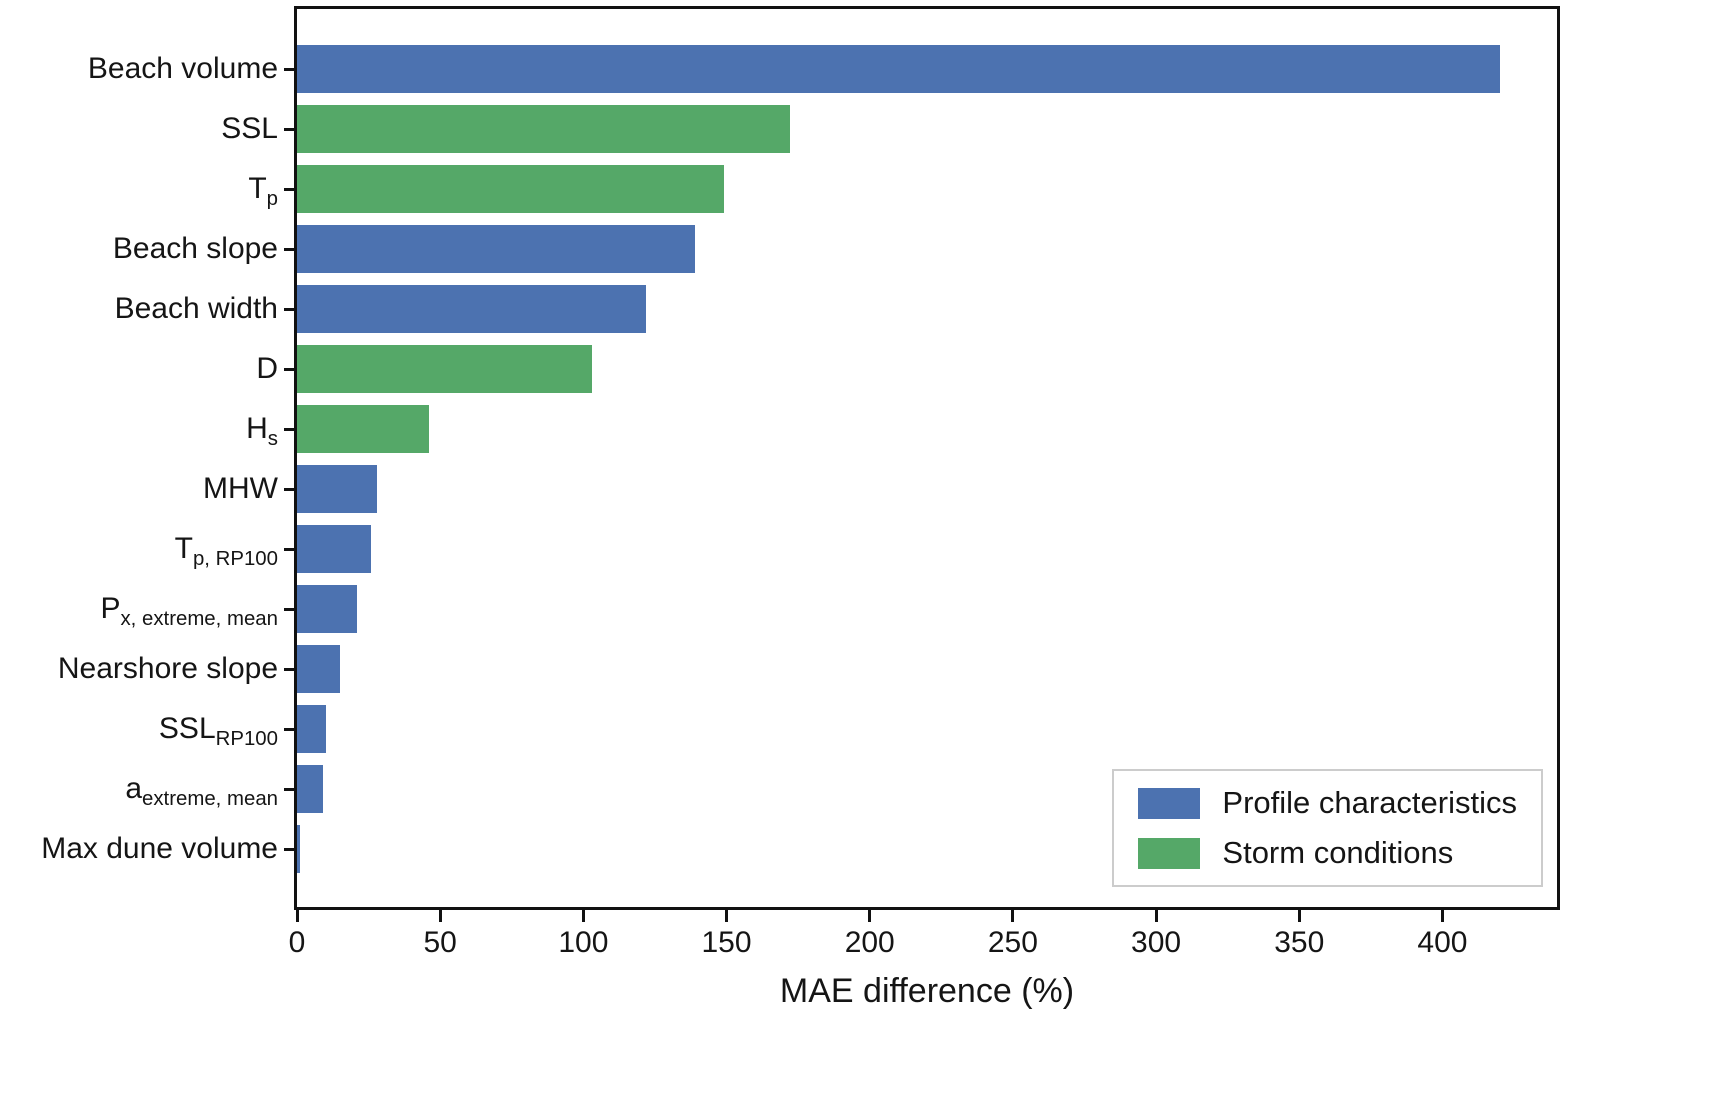  I want to click on x-tick-label: 50, so click(440, 942).